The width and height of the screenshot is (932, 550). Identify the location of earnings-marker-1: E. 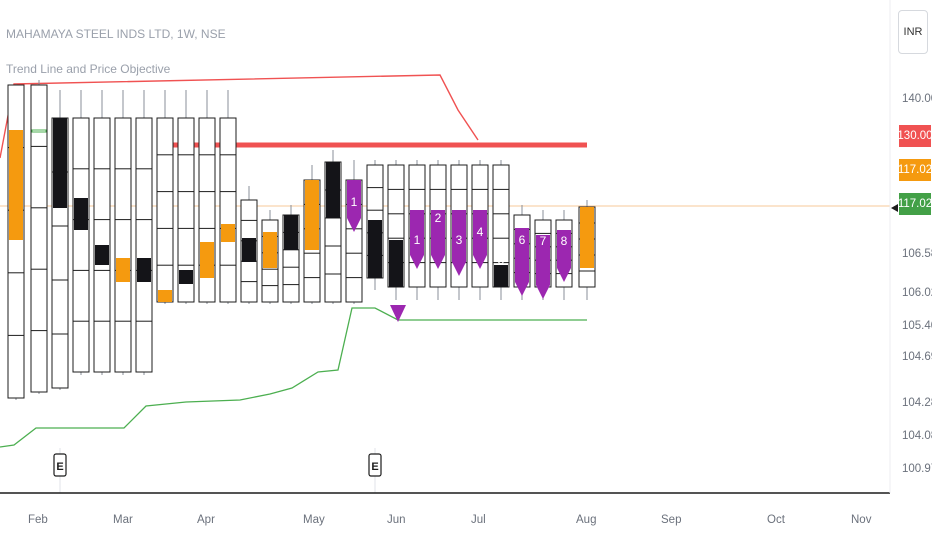
(374, 467).